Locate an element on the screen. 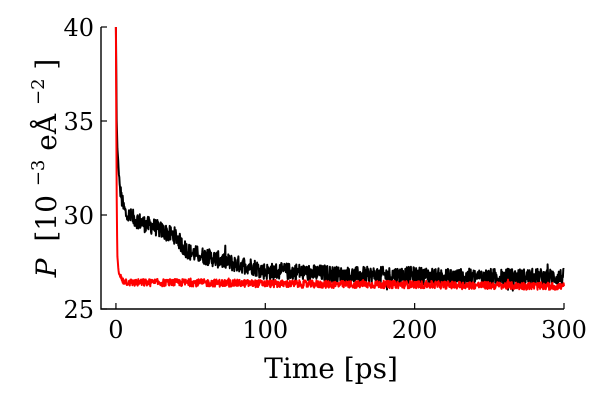 This screenshot has height=400, width=600. y-tick-label: 30 is located at coordinates (78, 216).